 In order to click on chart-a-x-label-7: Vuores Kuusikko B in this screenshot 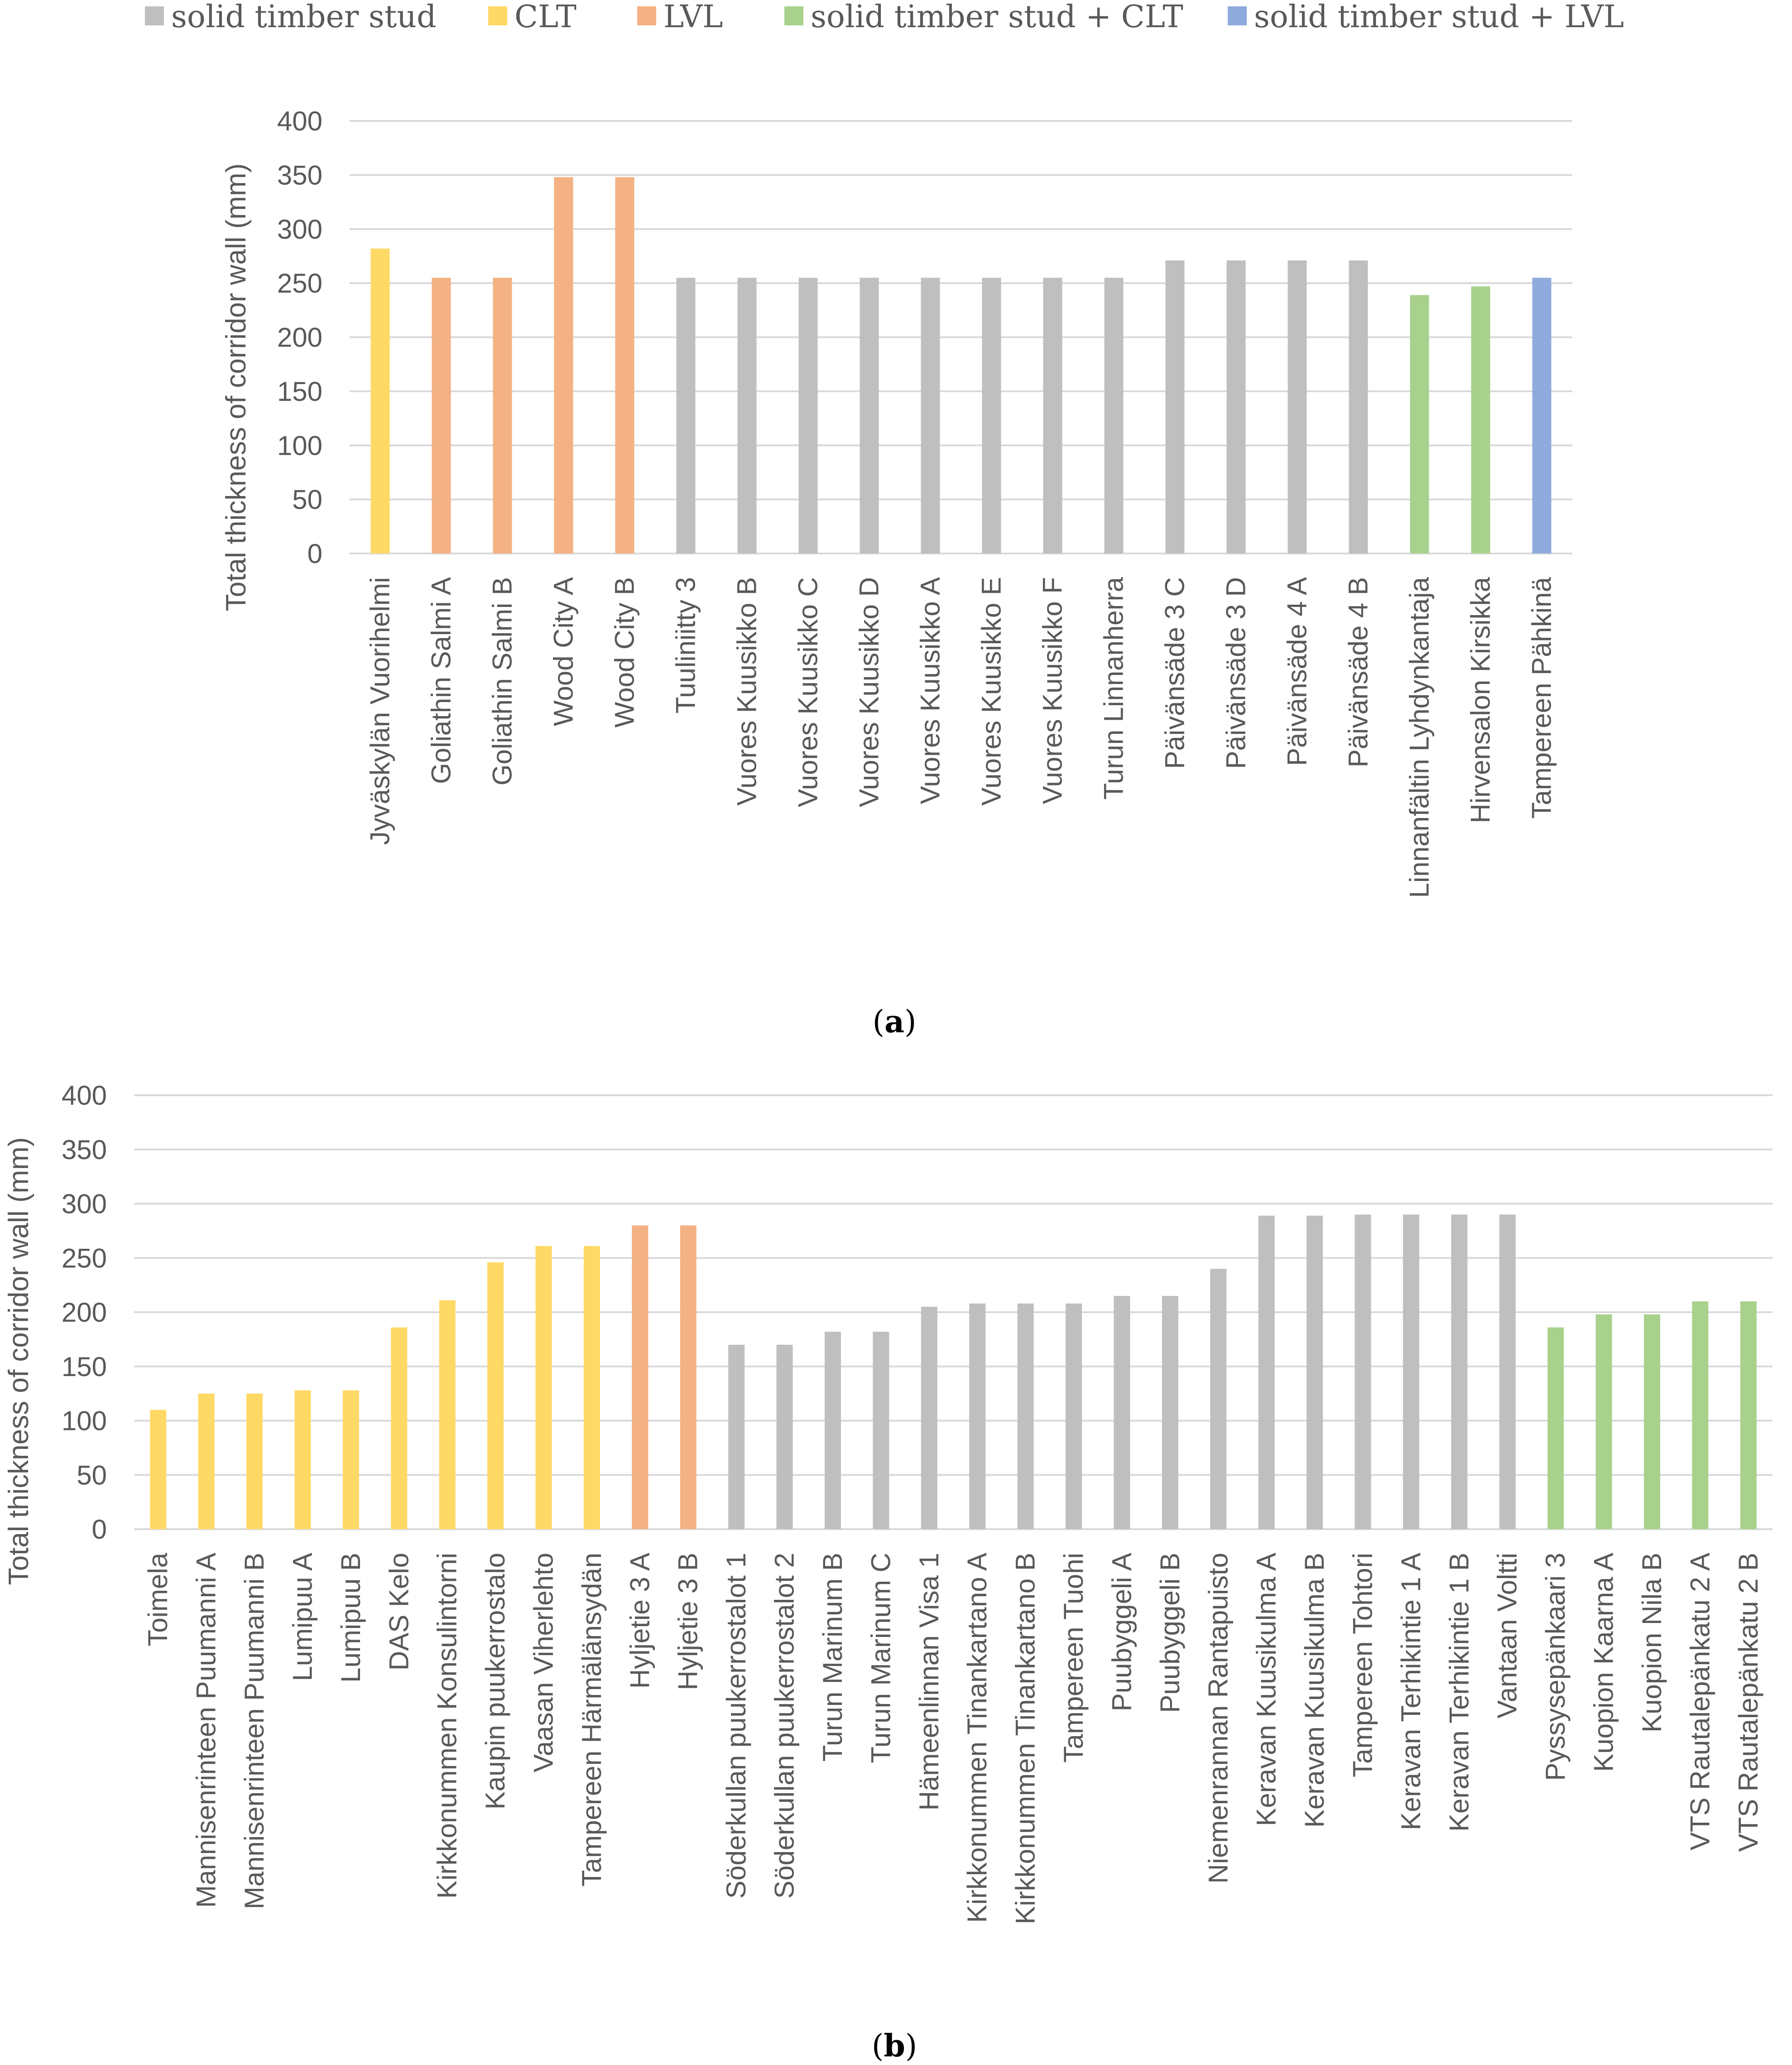, I will do `click(747, 691)`.